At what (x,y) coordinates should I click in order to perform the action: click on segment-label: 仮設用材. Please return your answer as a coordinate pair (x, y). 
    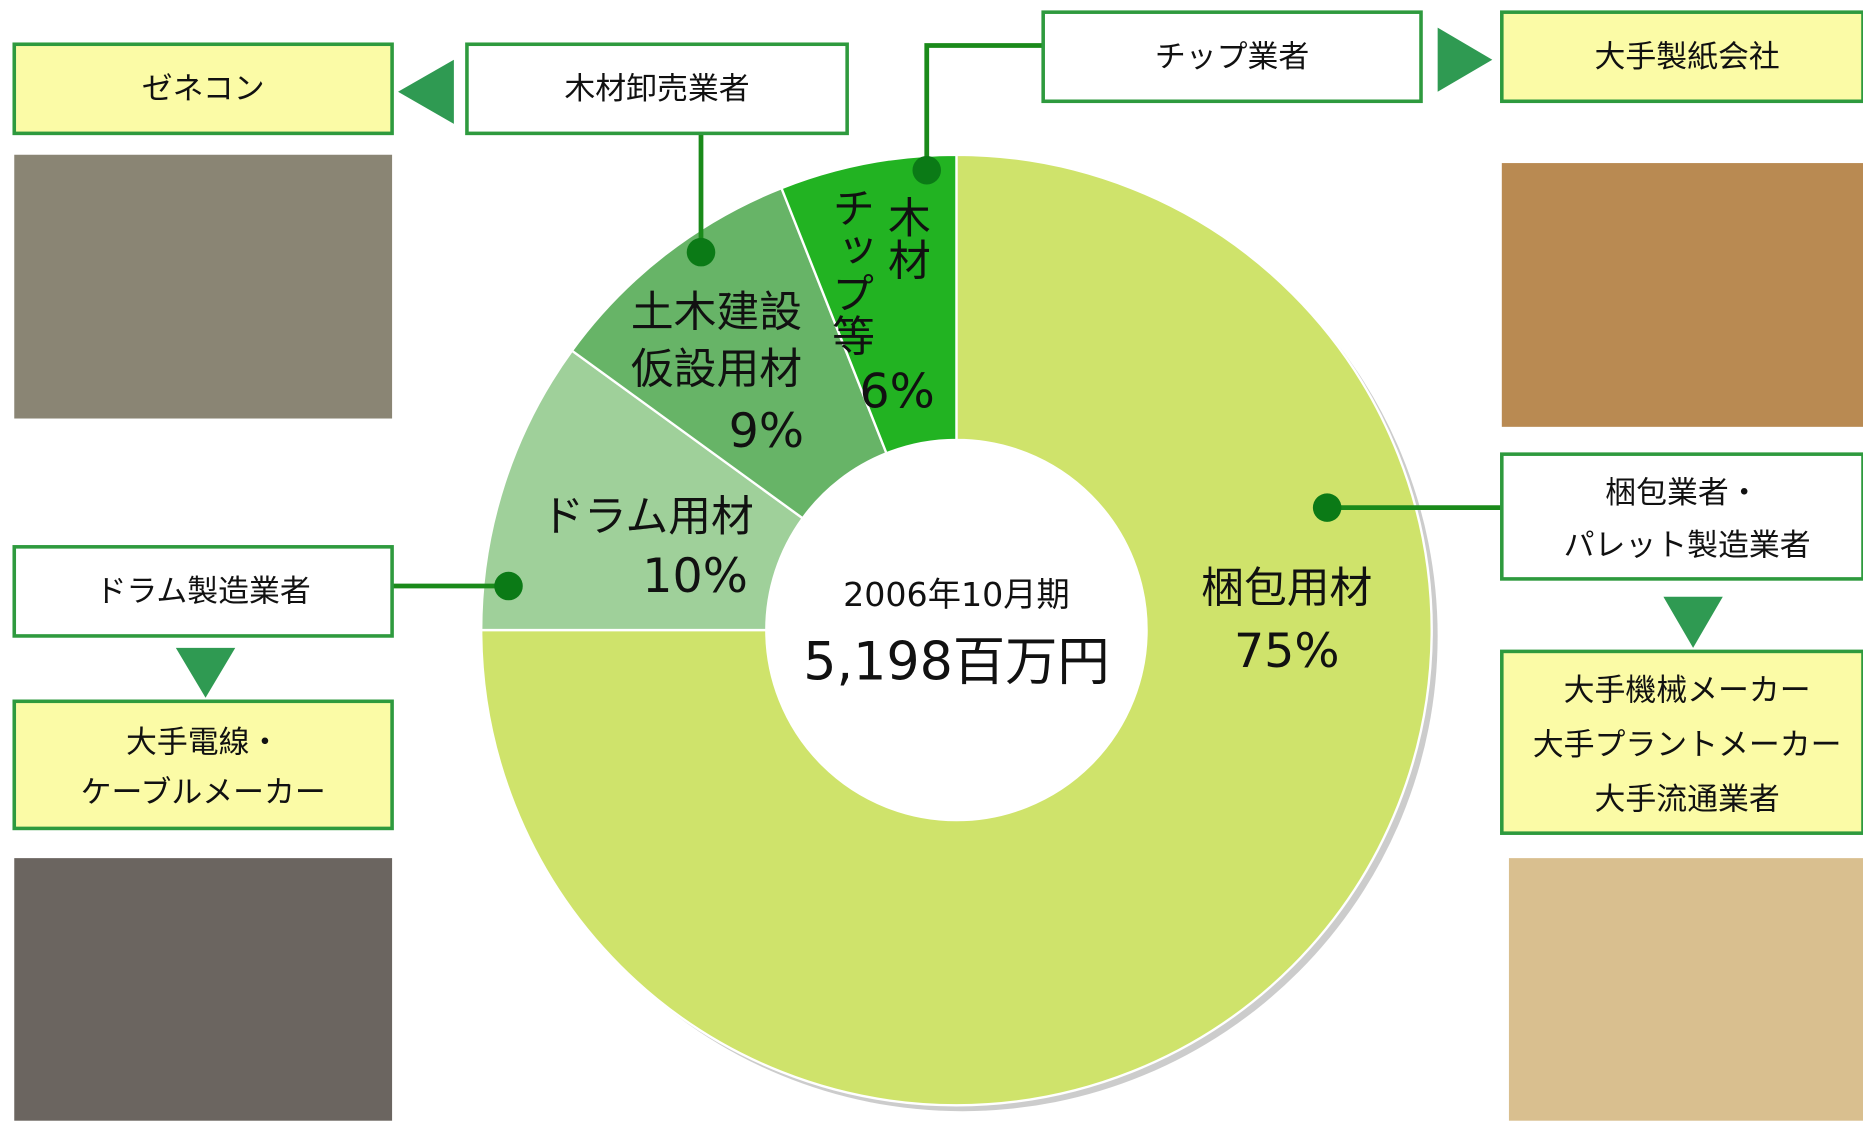
    Looking at the image, I should click on (716, 370).